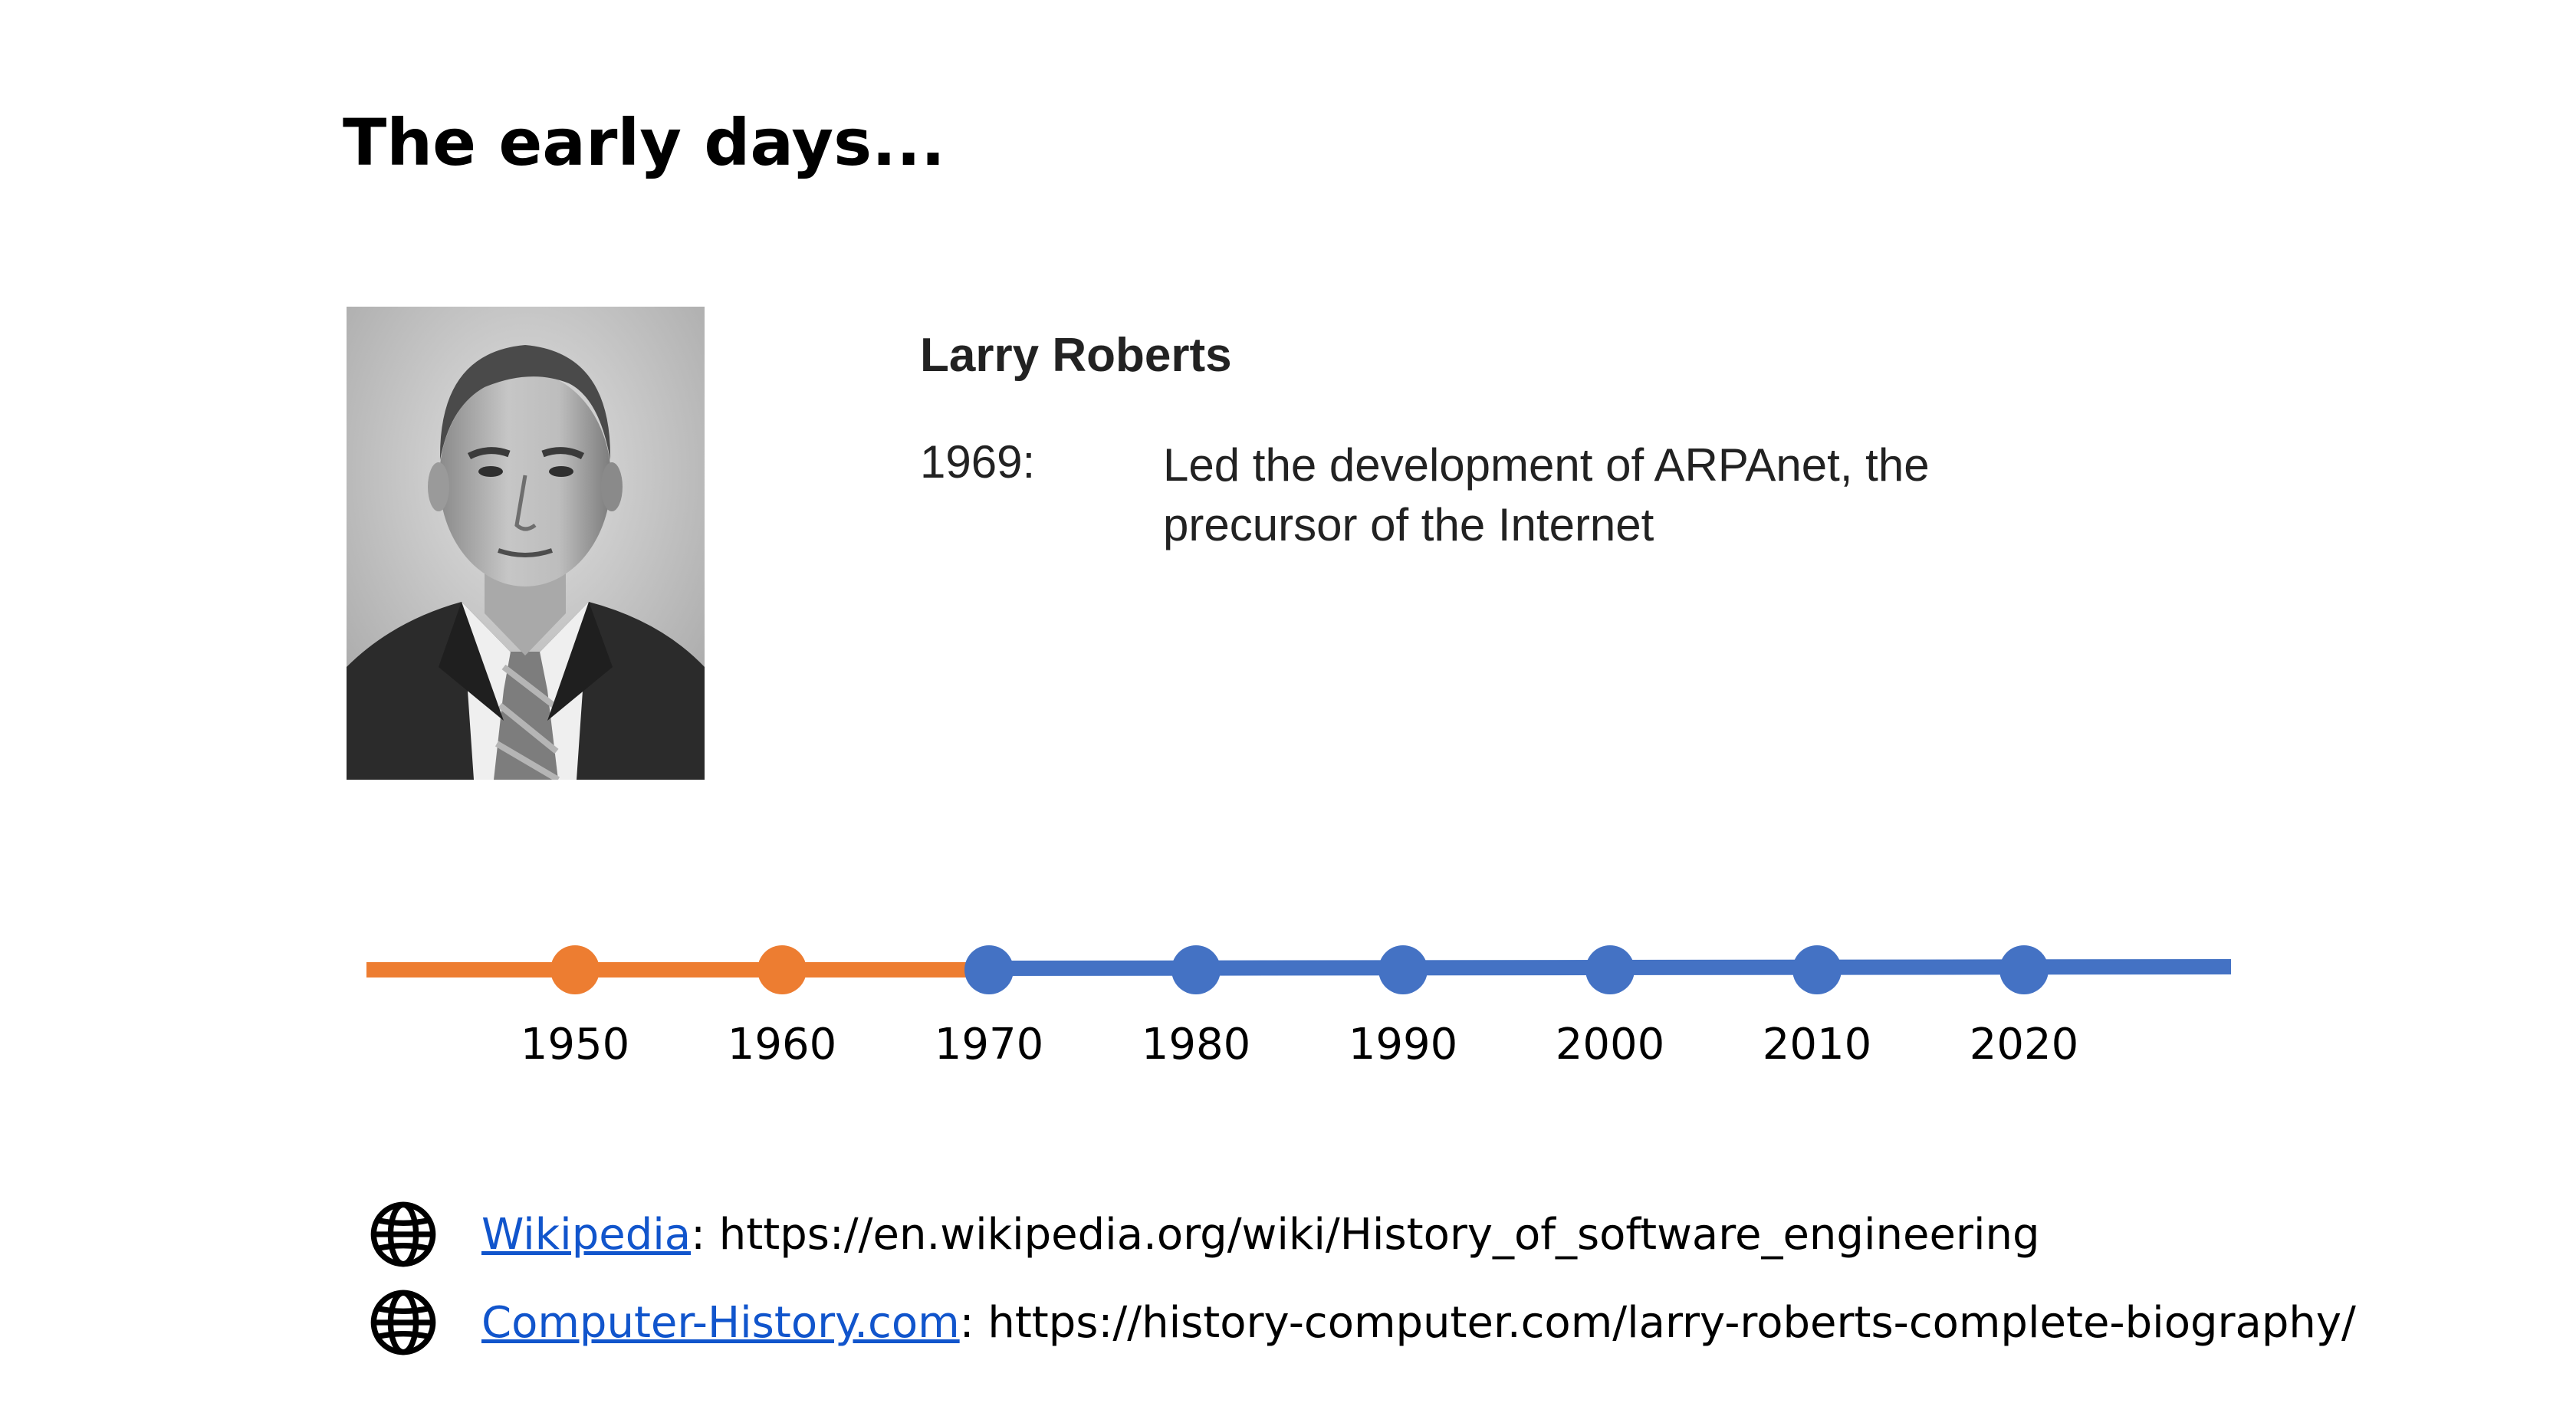  What do you see at coordinates (2024, 969) in the screenshot?
I see `timeline-dot-2020` at bounding box center [2024, 969].